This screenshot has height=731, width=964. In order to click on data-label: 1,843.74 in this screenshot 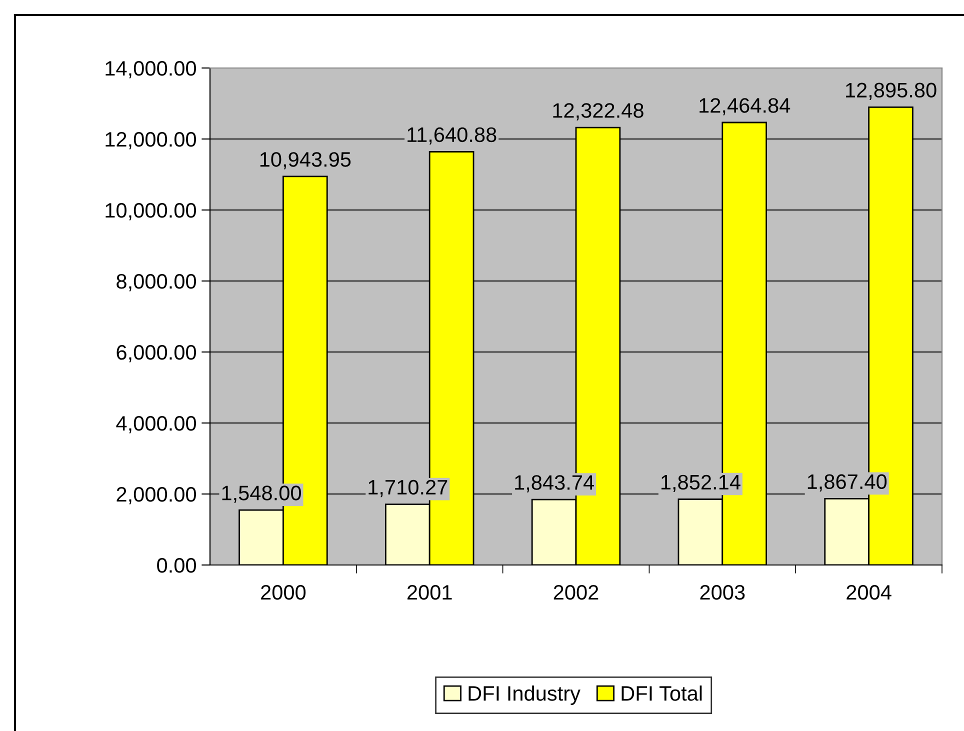, I will do `click(554, 483)`.